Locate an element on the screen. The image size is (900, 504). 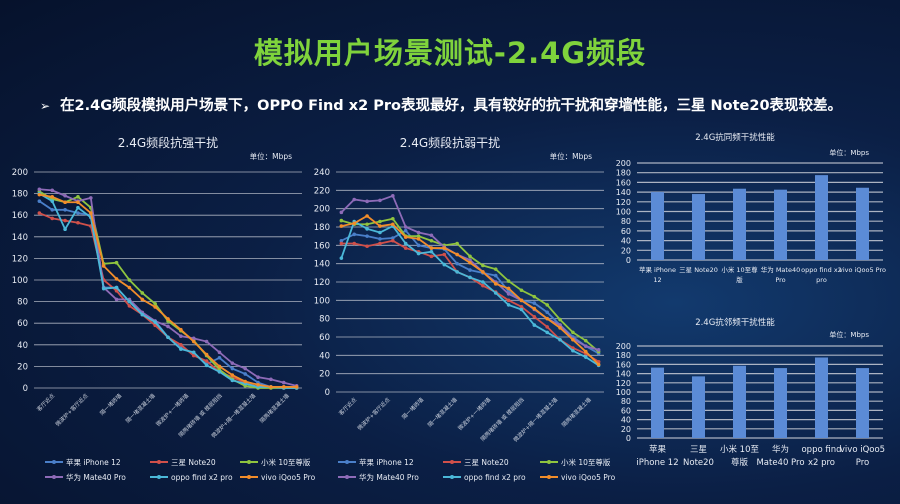
x-category-label: 华为 Mate40 is located at coordinates (780, 269).